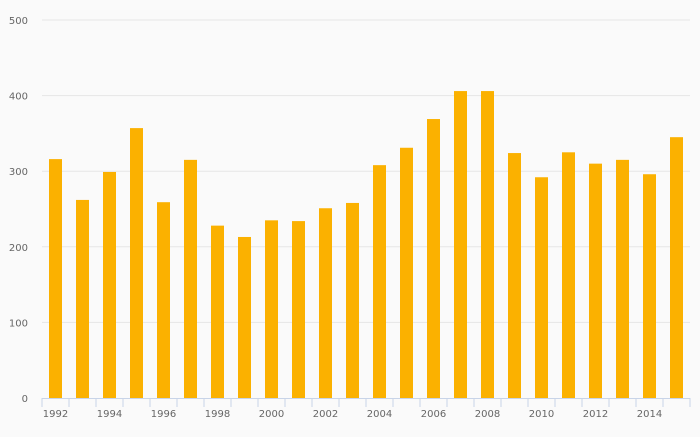 Image resolution: width=700 pixels, height=437 pixels. Describe the element at coordinates (271, 414) in the screenshot. I see `x-tick-label: 2000` at that location.